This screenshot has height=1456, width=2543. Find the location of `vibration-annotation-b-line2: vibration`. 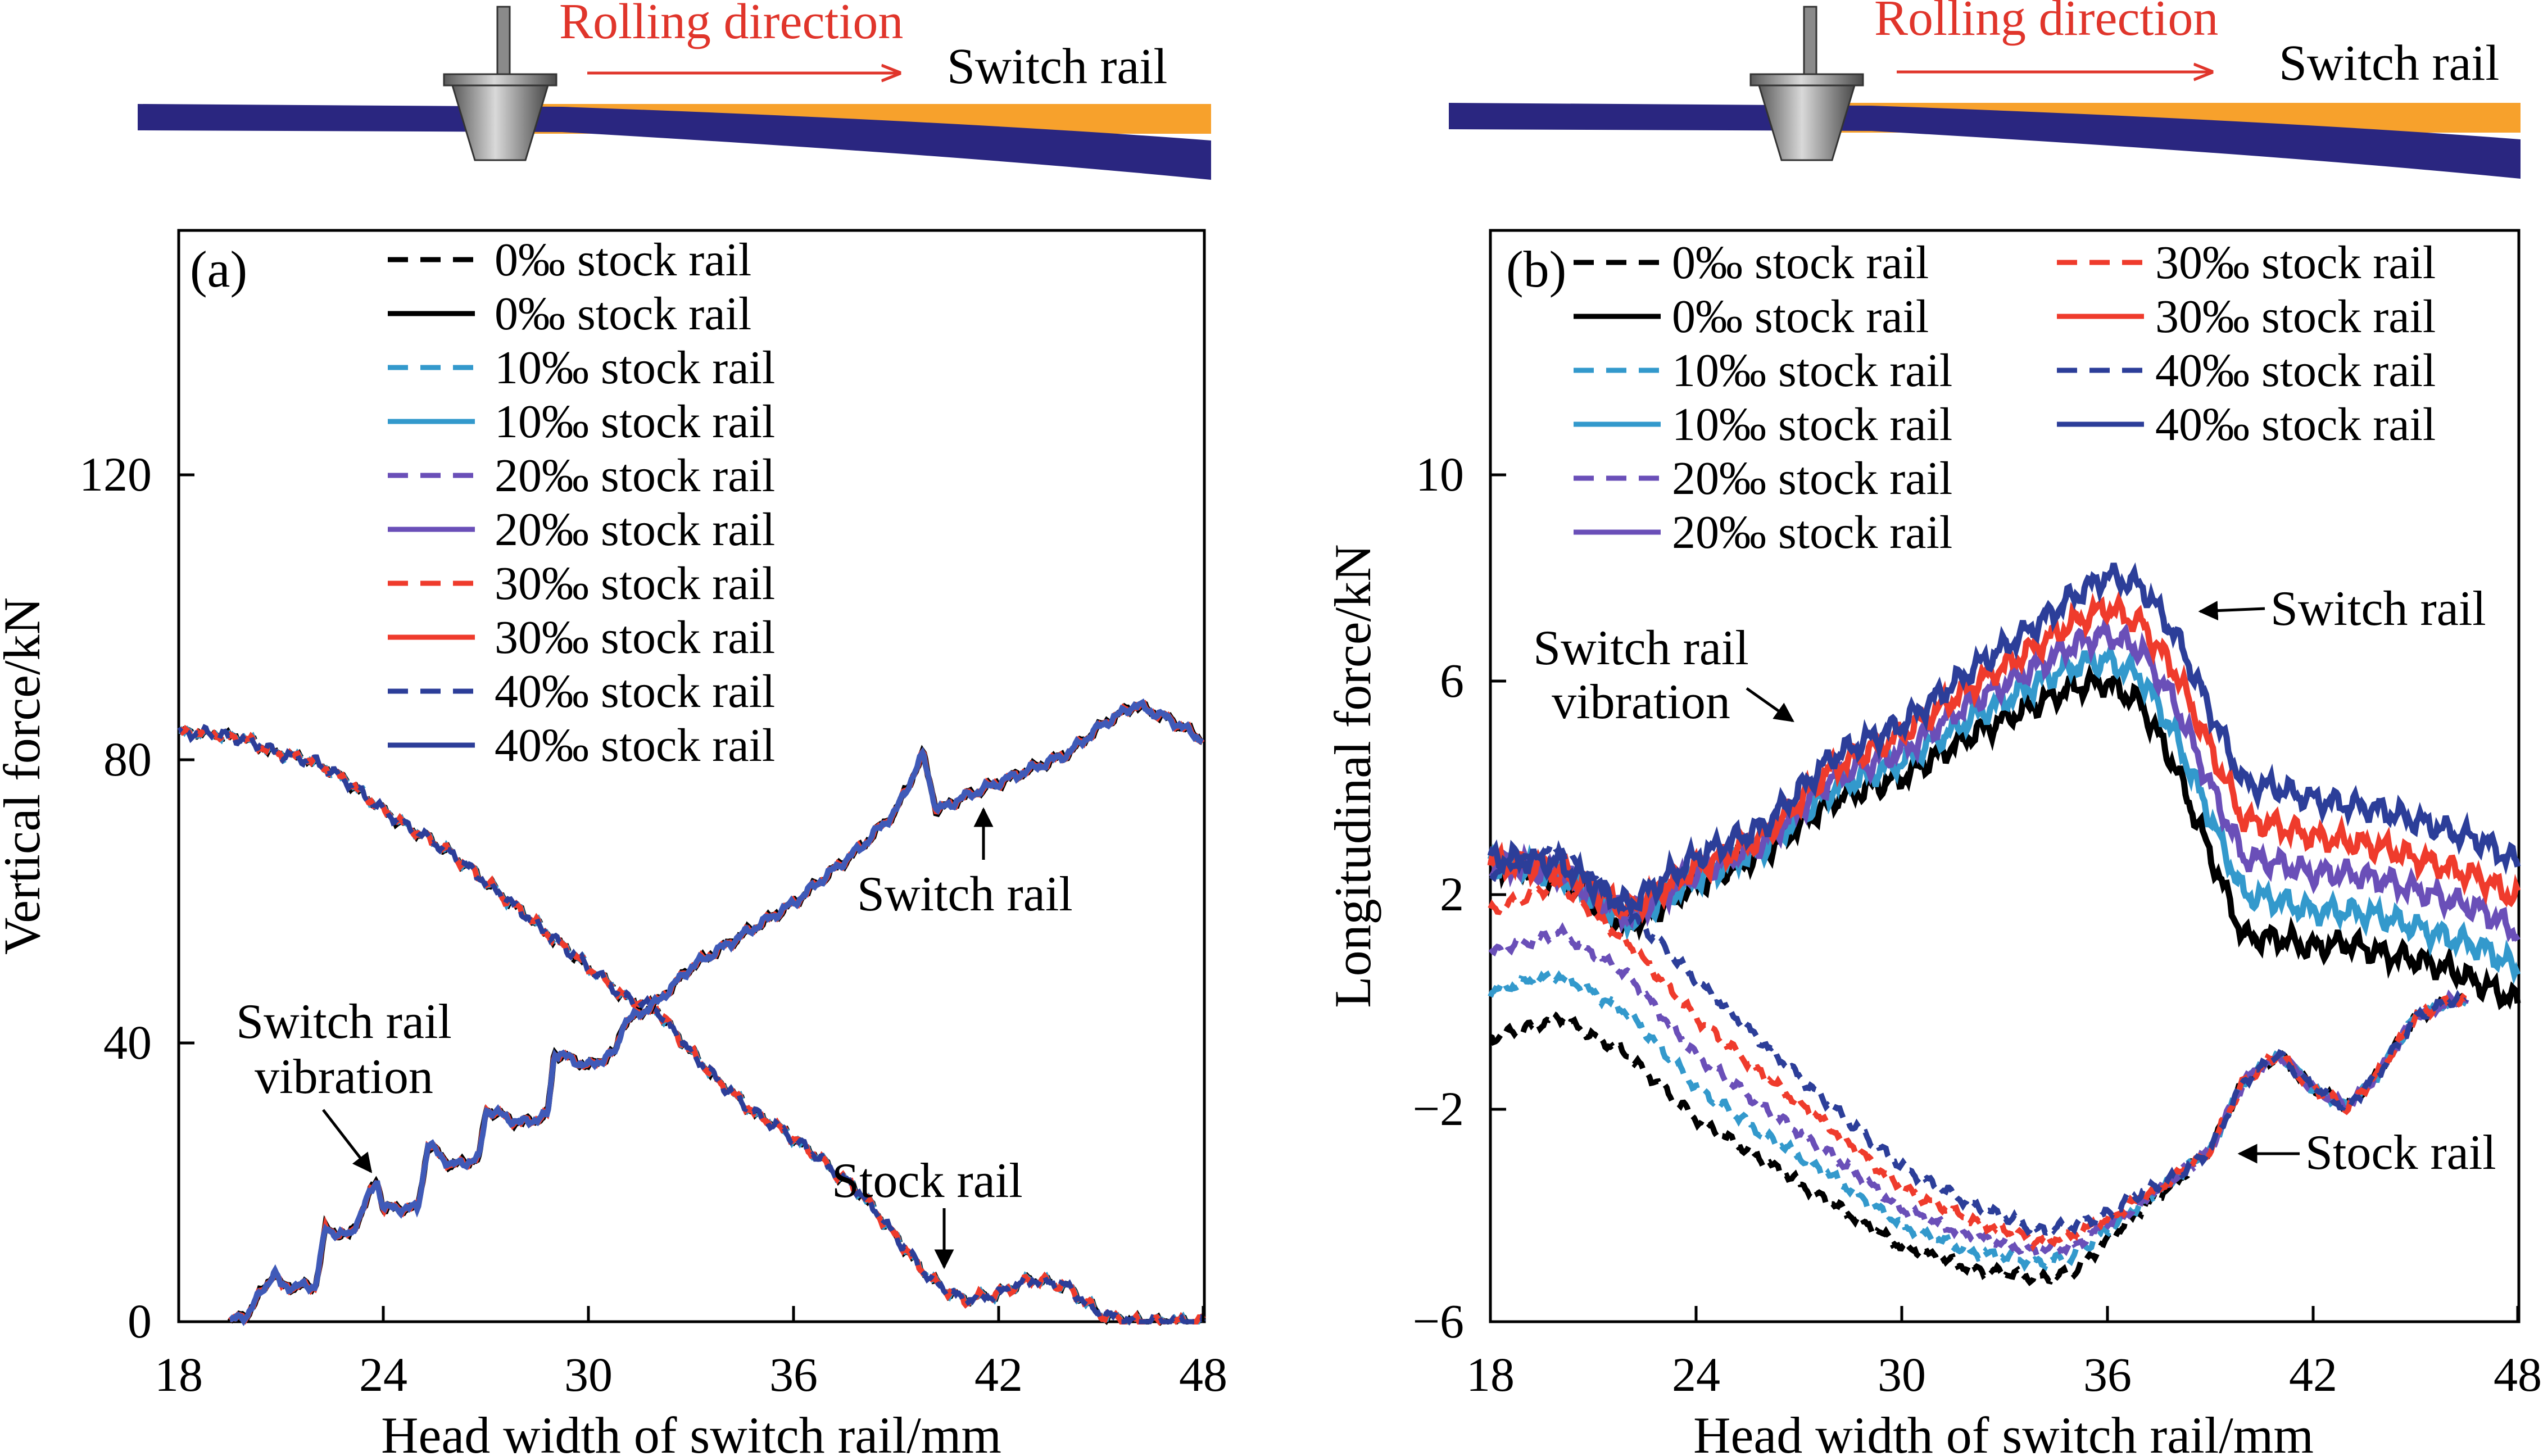

vibration-annotation-b-line2: vibration is located at coordinates (1641, 702).